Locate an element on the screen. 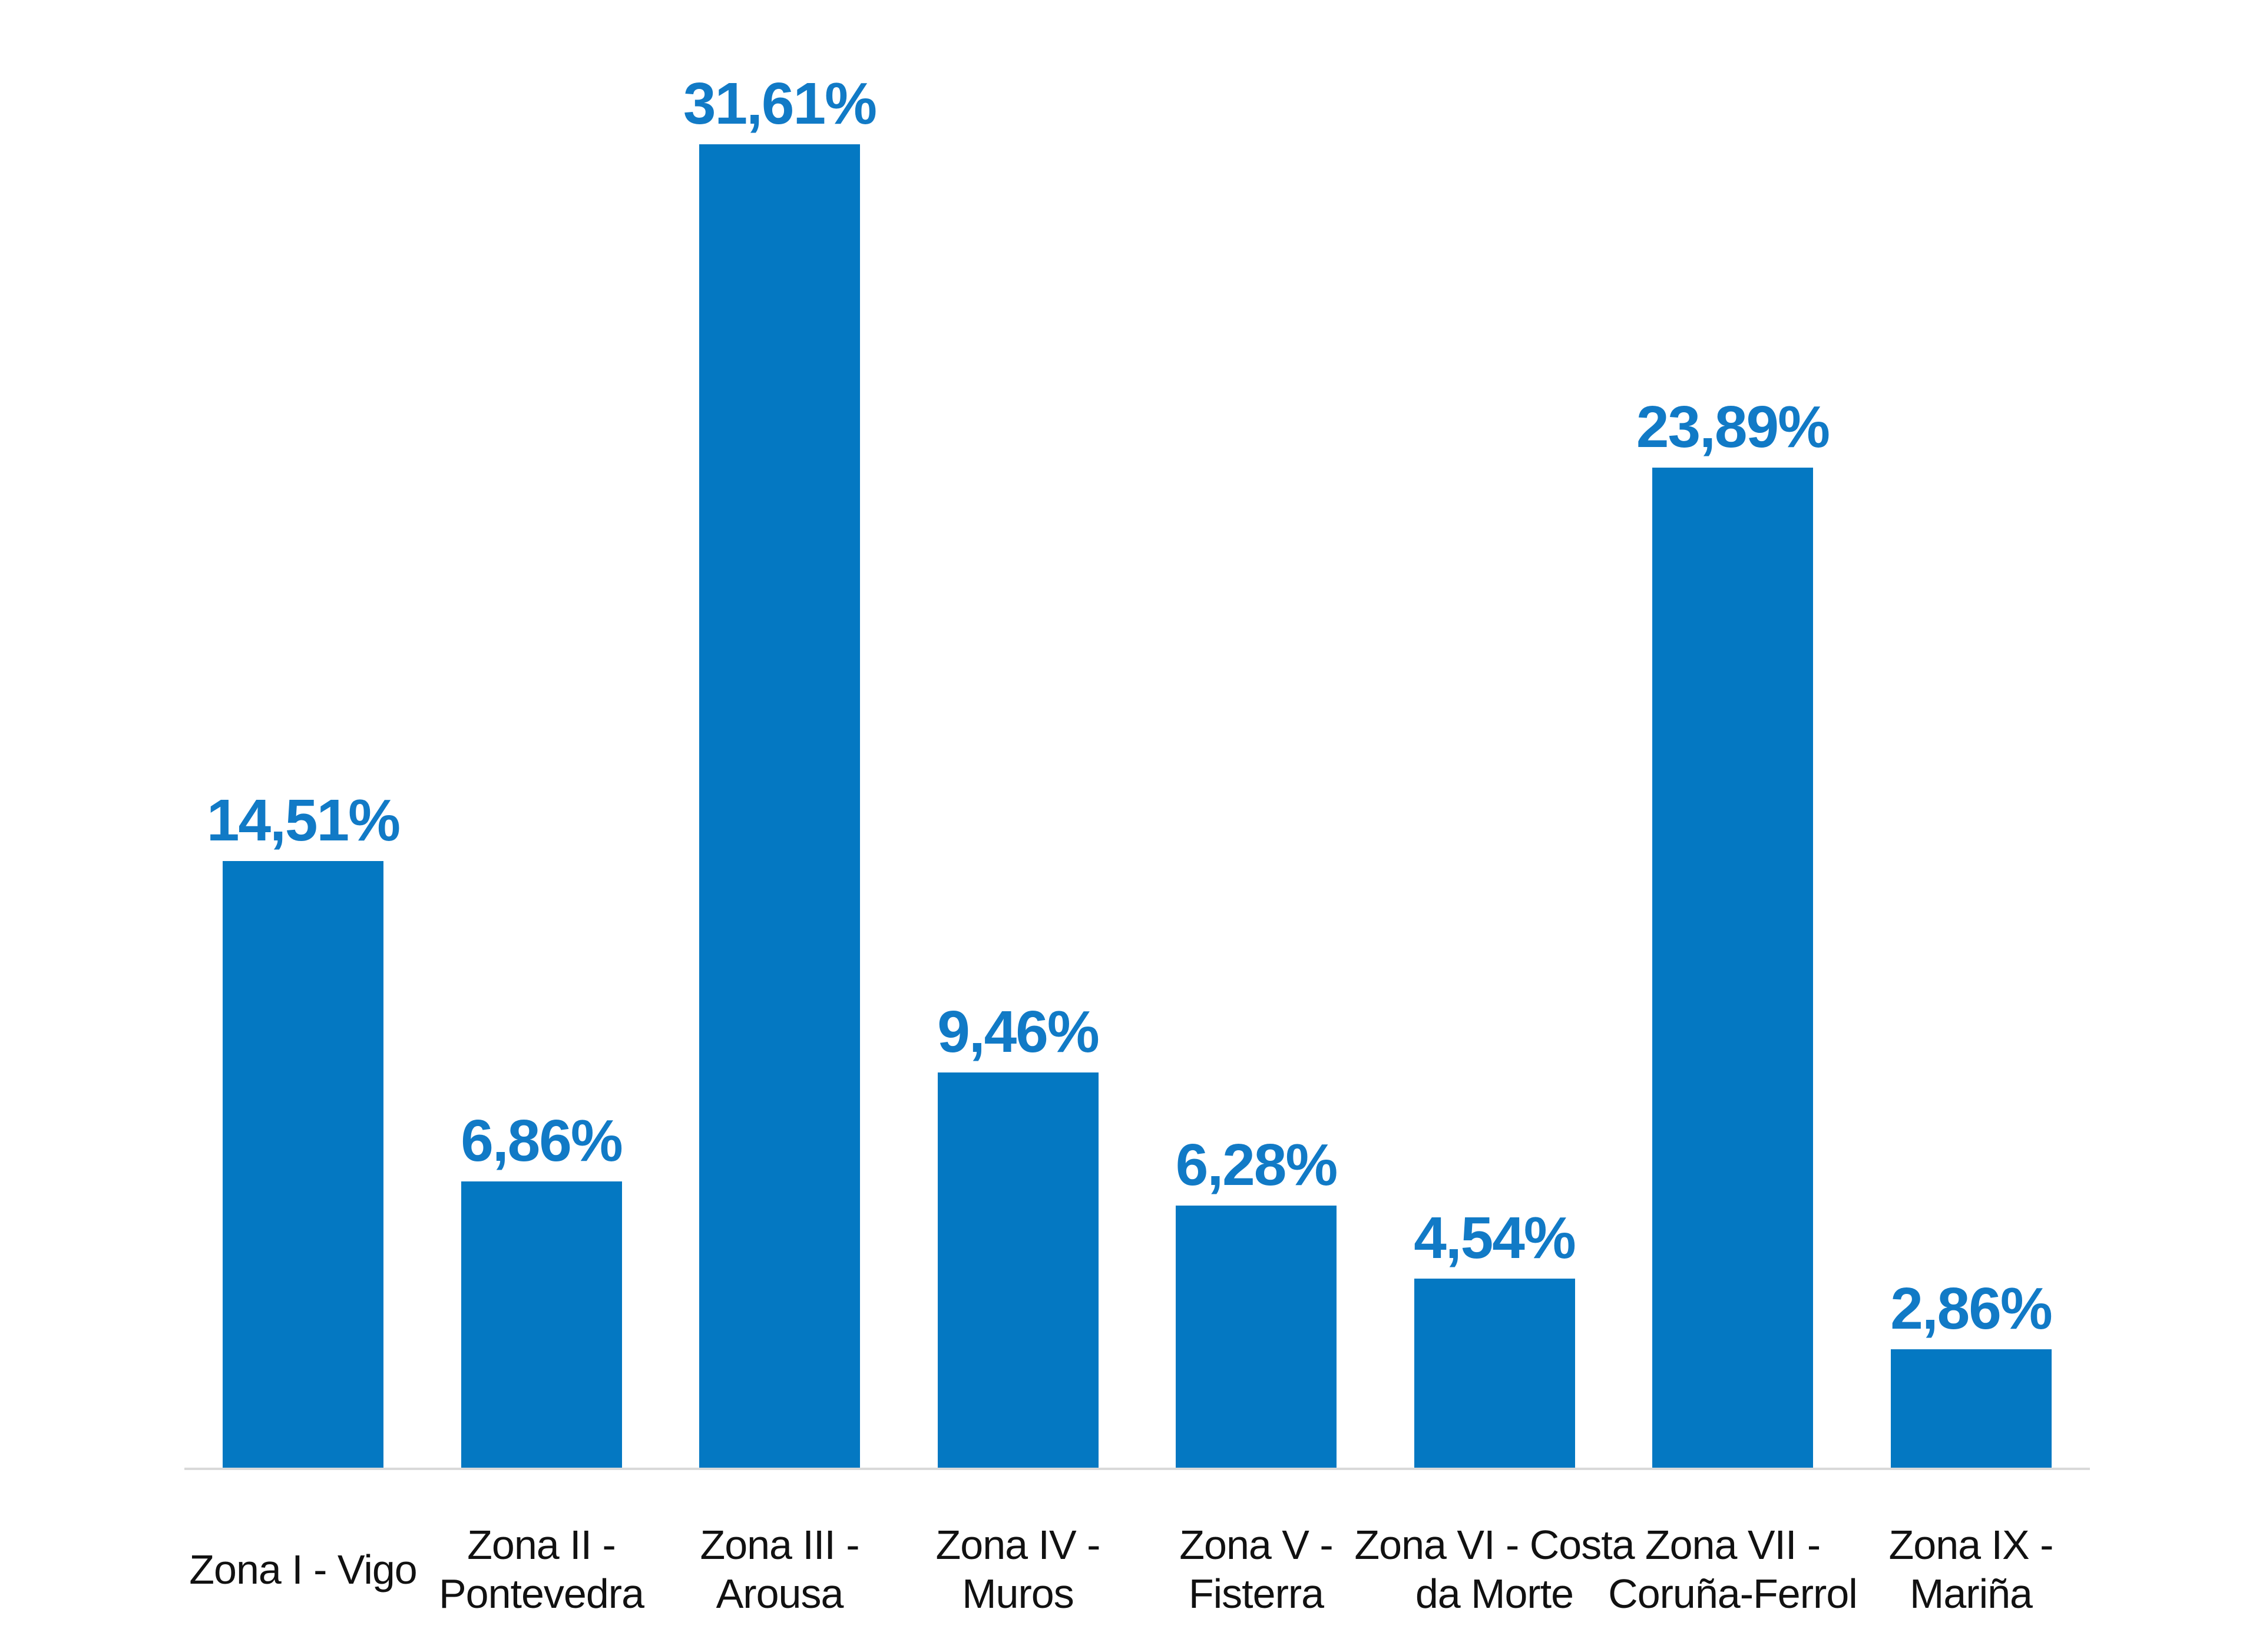  category-label: Zona VII - Coruña-Ferrol is located at coordinates (1733, 1569).